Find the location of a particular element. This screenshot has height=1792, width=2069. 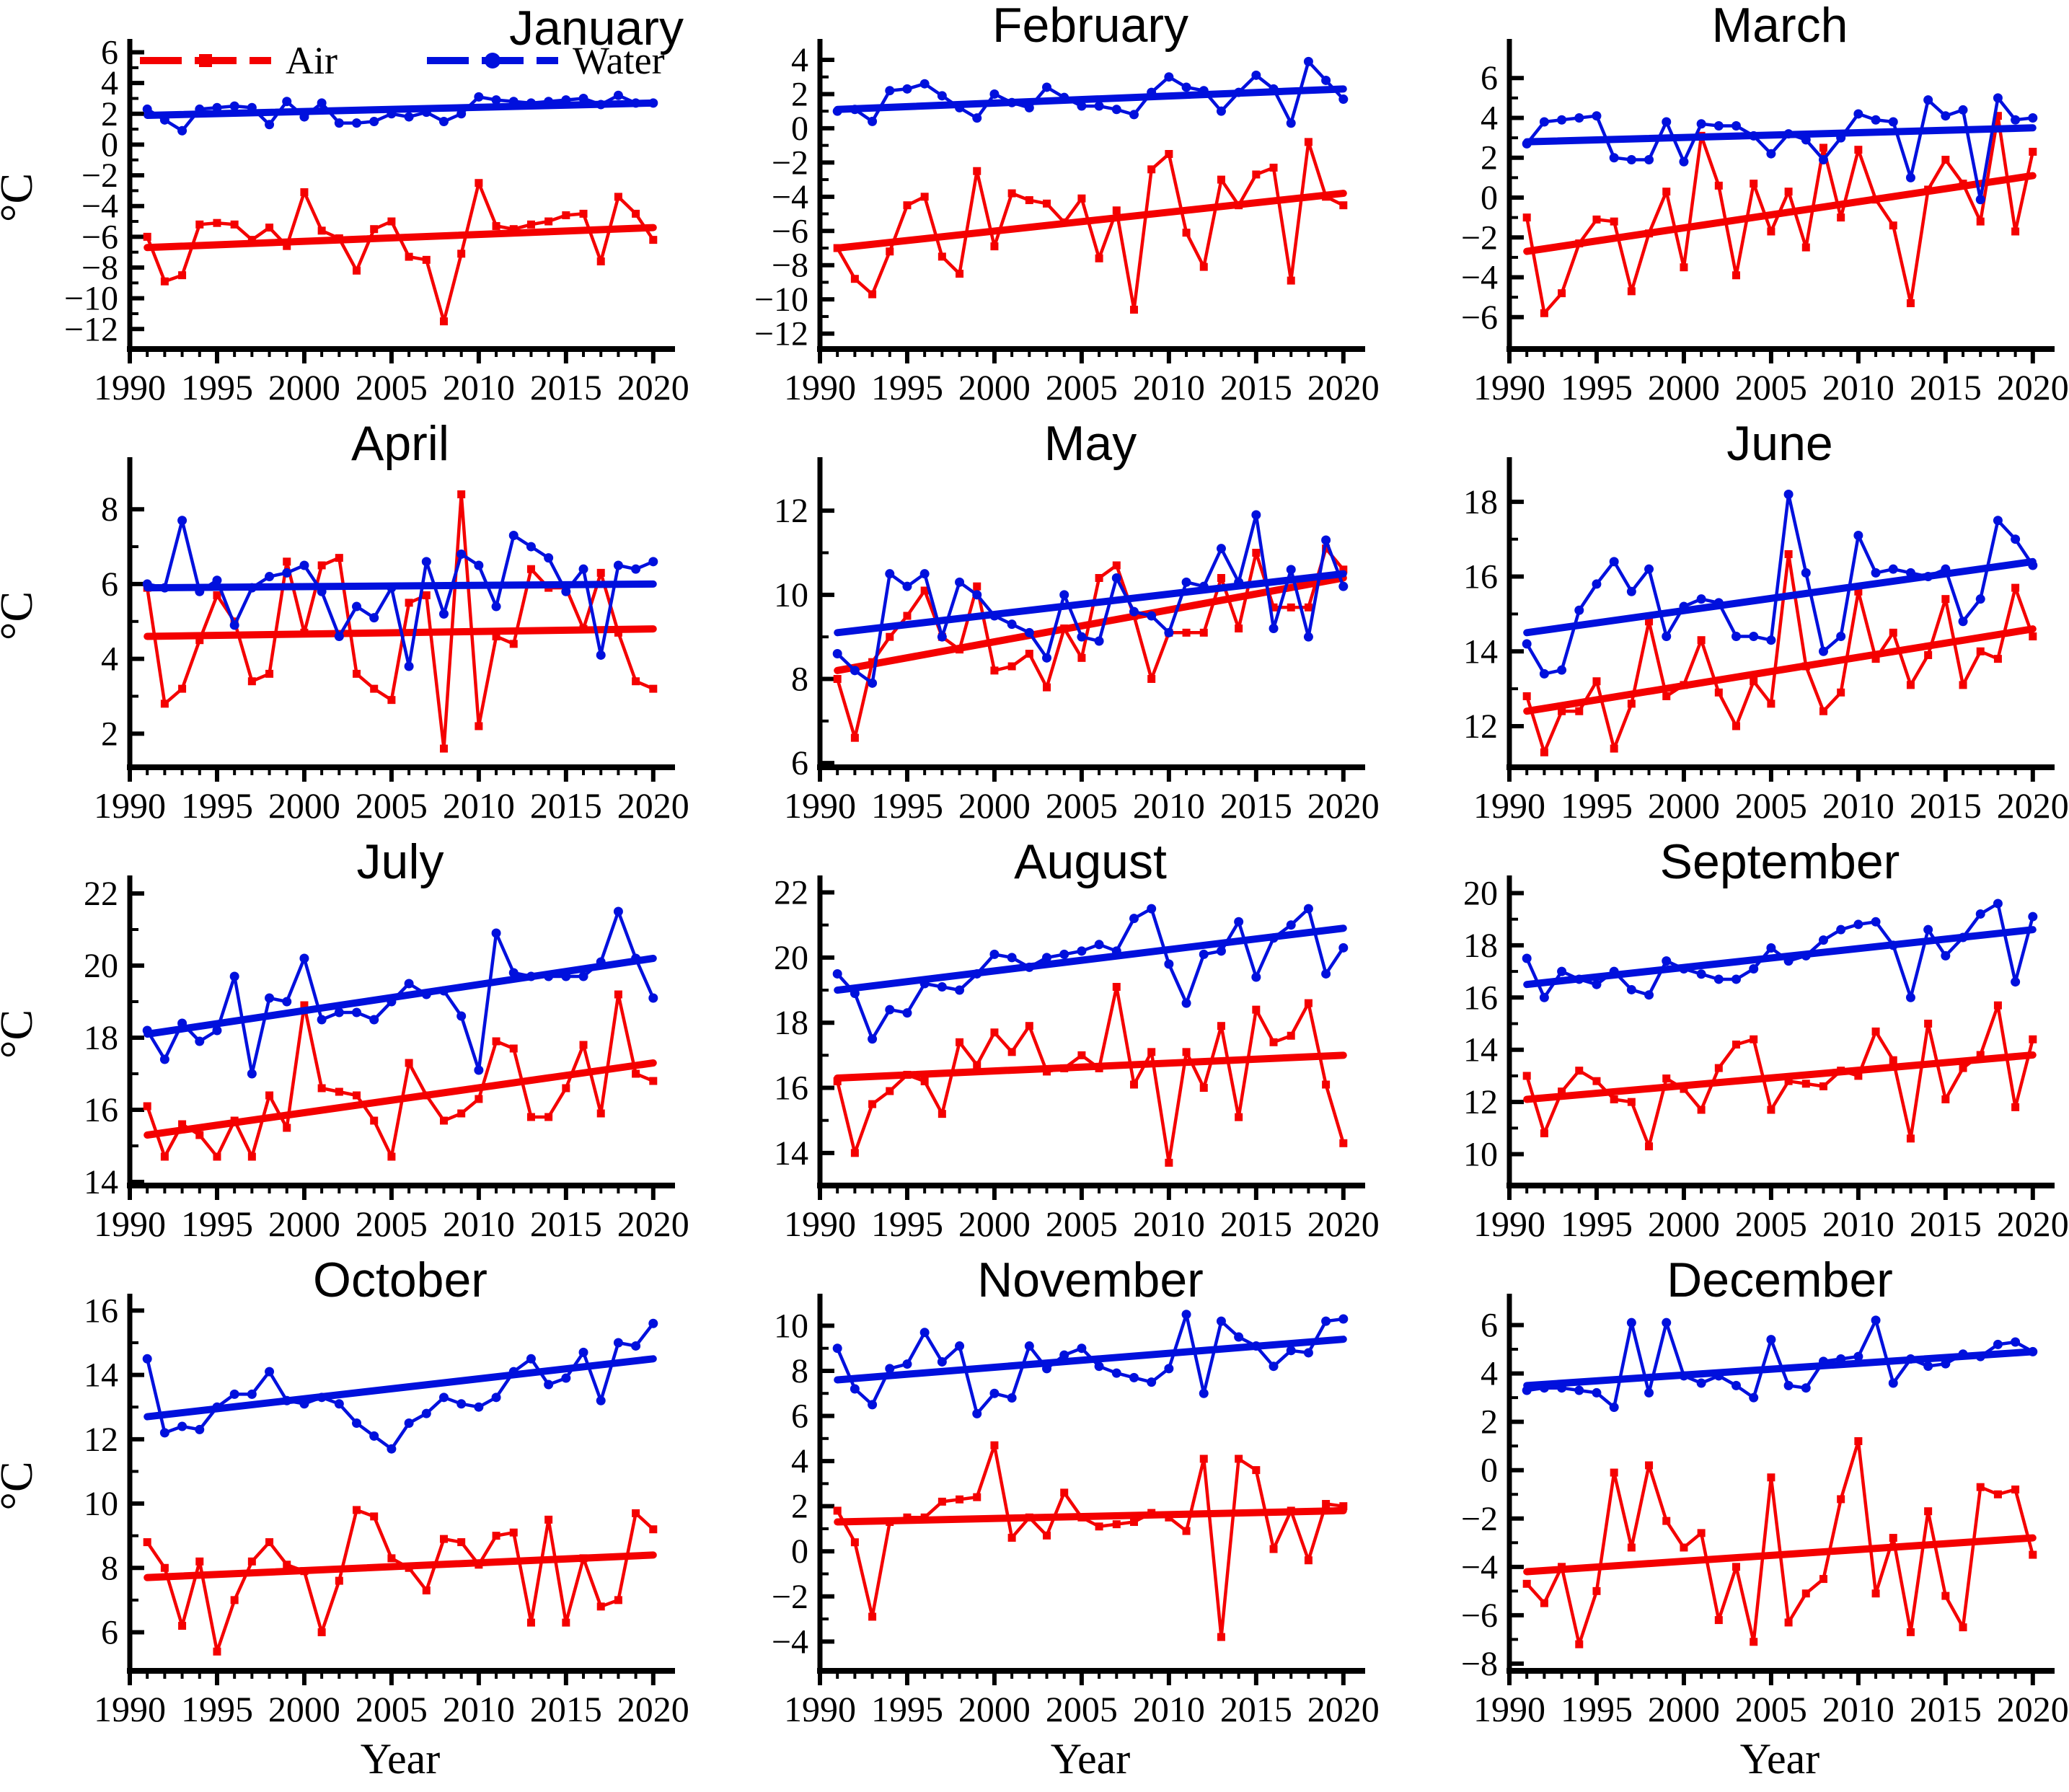

x-tick-label: 2015 is located at coordinates (566, 387).